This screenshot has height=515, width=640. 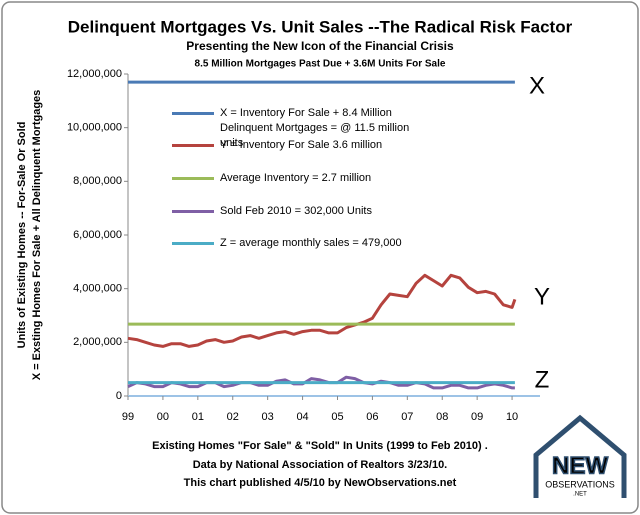 What do you see at coordinates (372, 417) in the screenshot?
I see `x-tick-label: 06` at bounding box center [372, 417].